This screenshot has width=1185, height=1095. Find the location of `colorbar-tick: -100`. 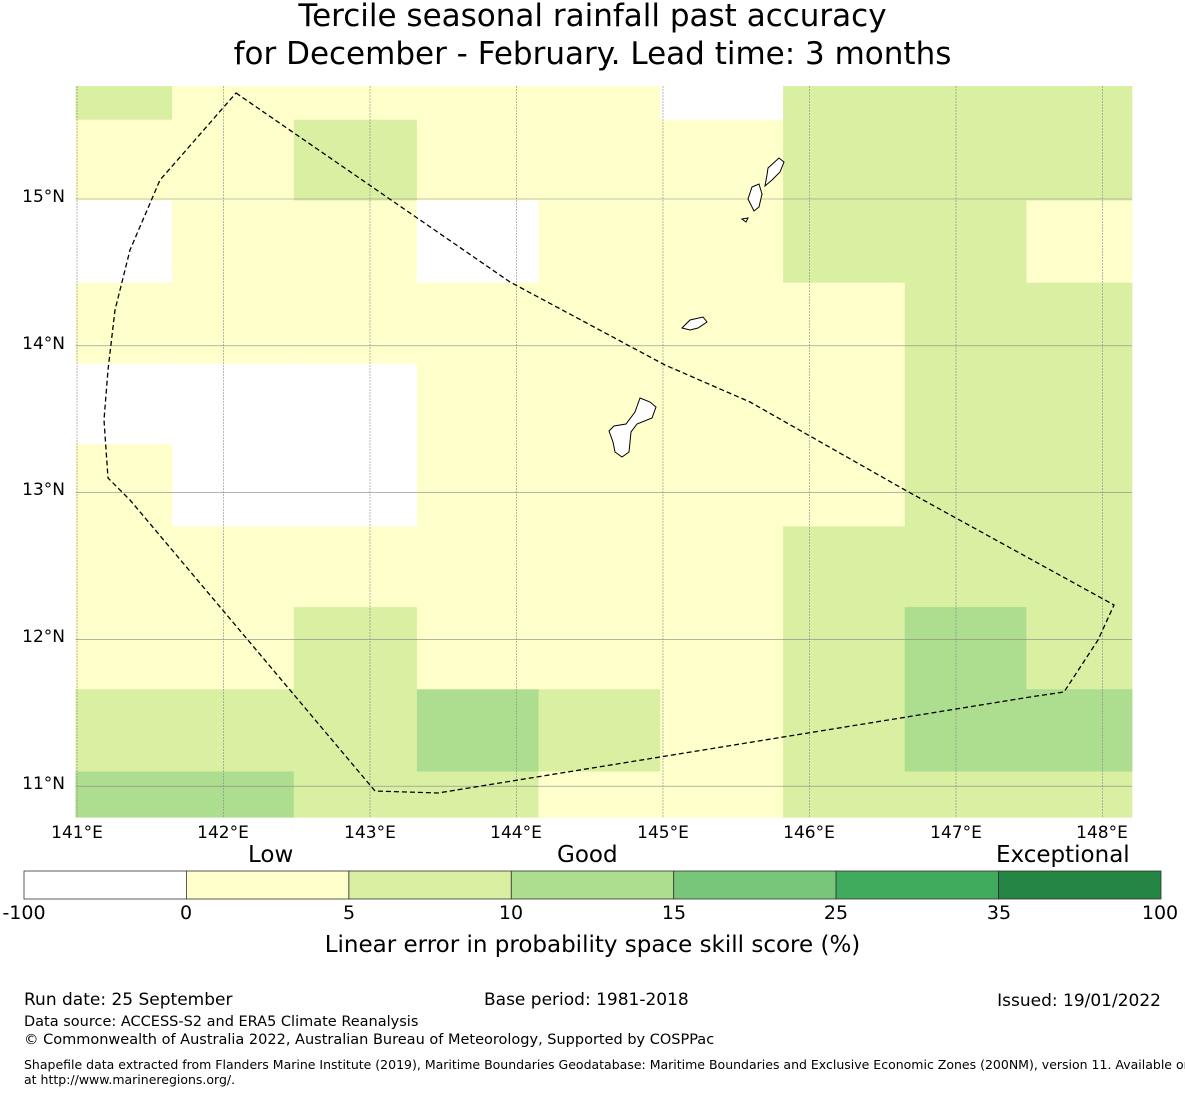

colorbar-tick: -100 is located at coordinates (24, 913).